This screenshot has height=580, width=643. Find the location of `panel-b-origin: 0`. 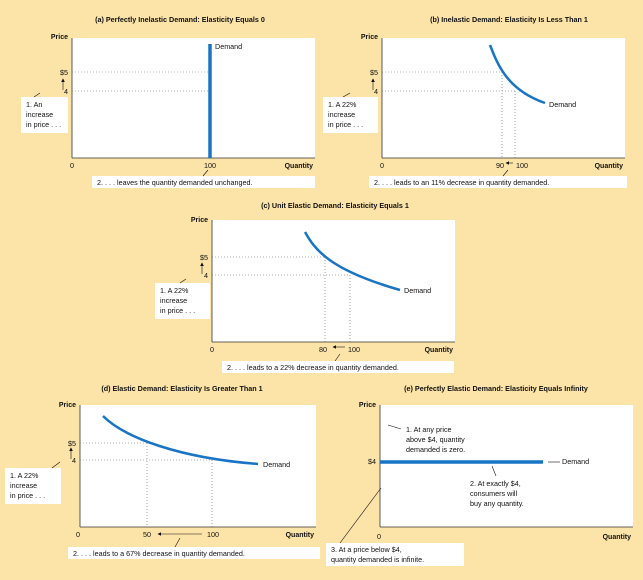

panel-b-origin: 0 is located at coordinates (382, 165).